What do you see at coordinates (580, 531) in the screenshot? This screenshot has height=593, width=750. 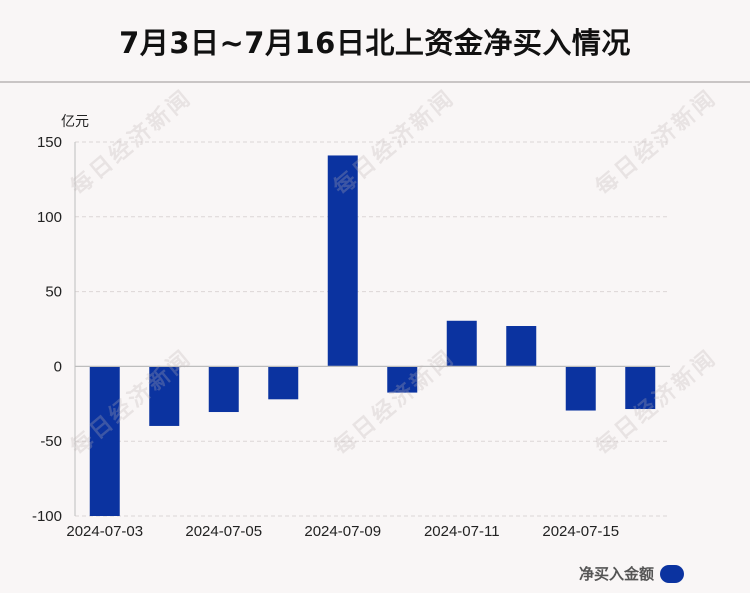 I see `x-tick-label: 2024-07-15` at bounding box center [580, 531].